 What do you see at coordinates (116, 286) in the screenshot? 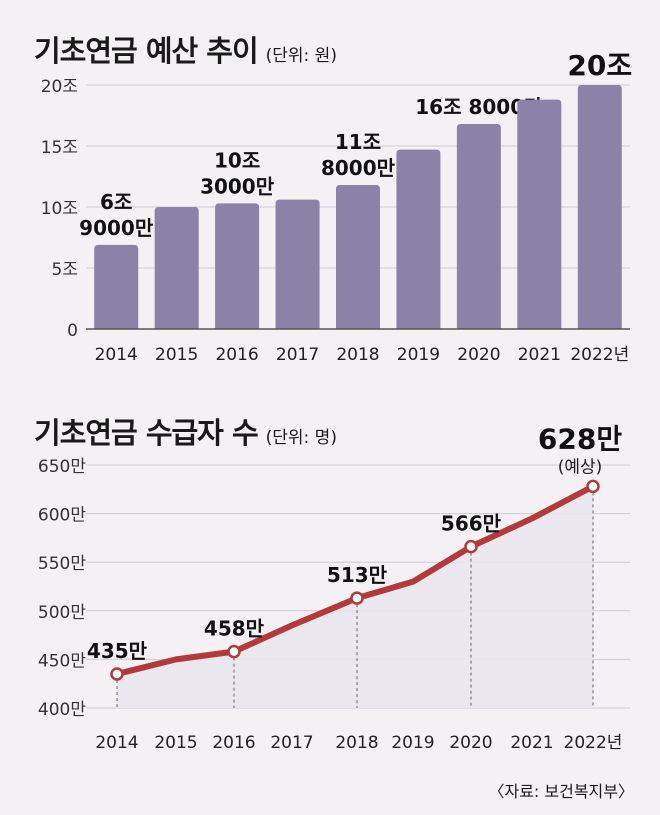
I see `budget-bar-2014` at bounding box center [116, 286].